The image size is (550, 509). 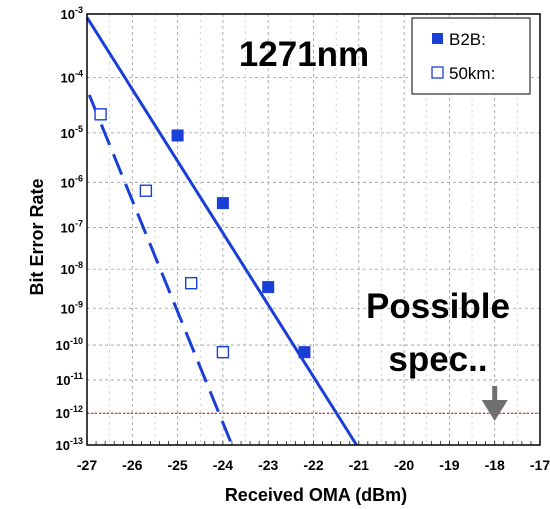 What do you see at coordinates (316, 495) in the screenshot?
I see `x-axis-label: Received OMA (dBm)` at bounding box center [316, 495].